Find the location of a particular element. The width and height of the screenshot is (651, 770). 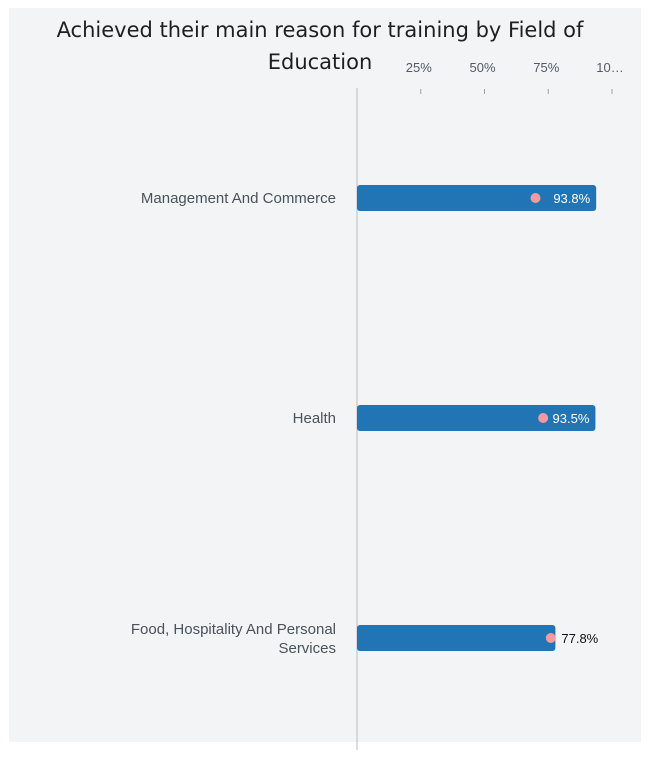

bar-value-label: 93.5% is located at coordinates (571, 418).